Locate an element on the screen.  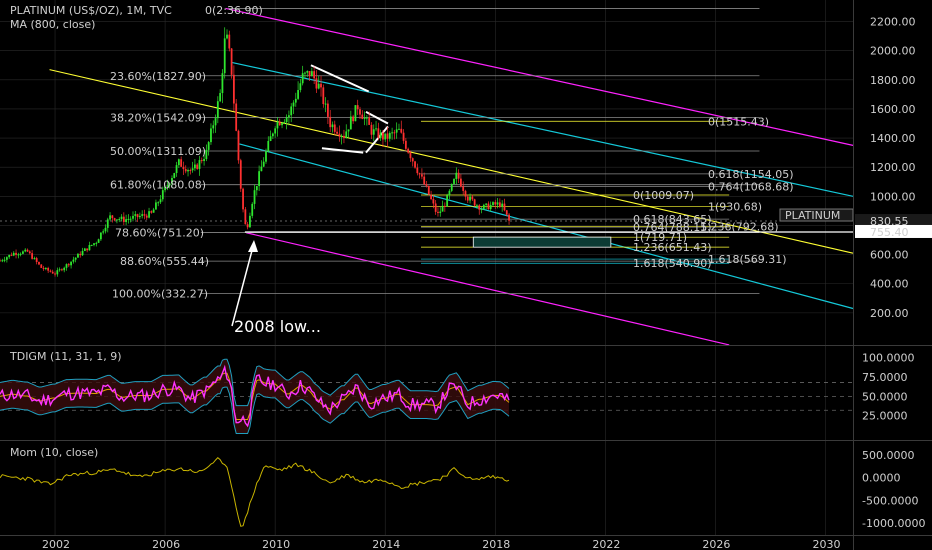
fib-retracement-label: 61.80%(1080.08) is located at coordinates (158, 185).